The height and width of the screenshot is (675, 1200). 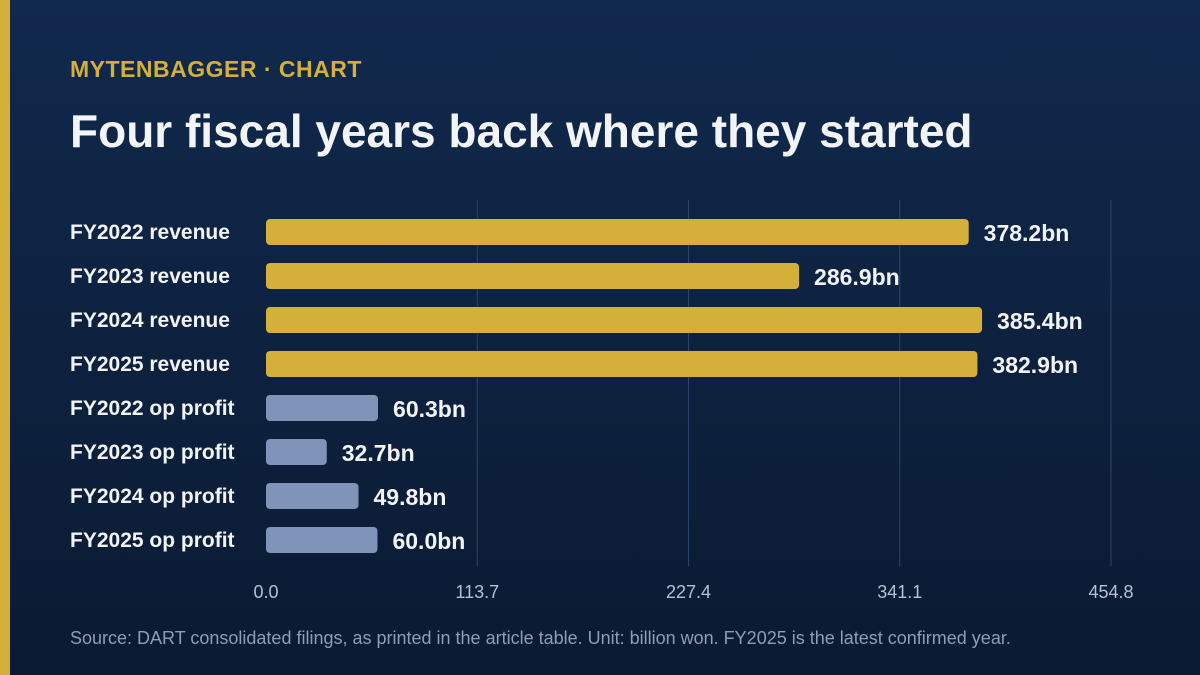 I want to click on x-tick-label: 454.8, so click(x=1110, y=592).